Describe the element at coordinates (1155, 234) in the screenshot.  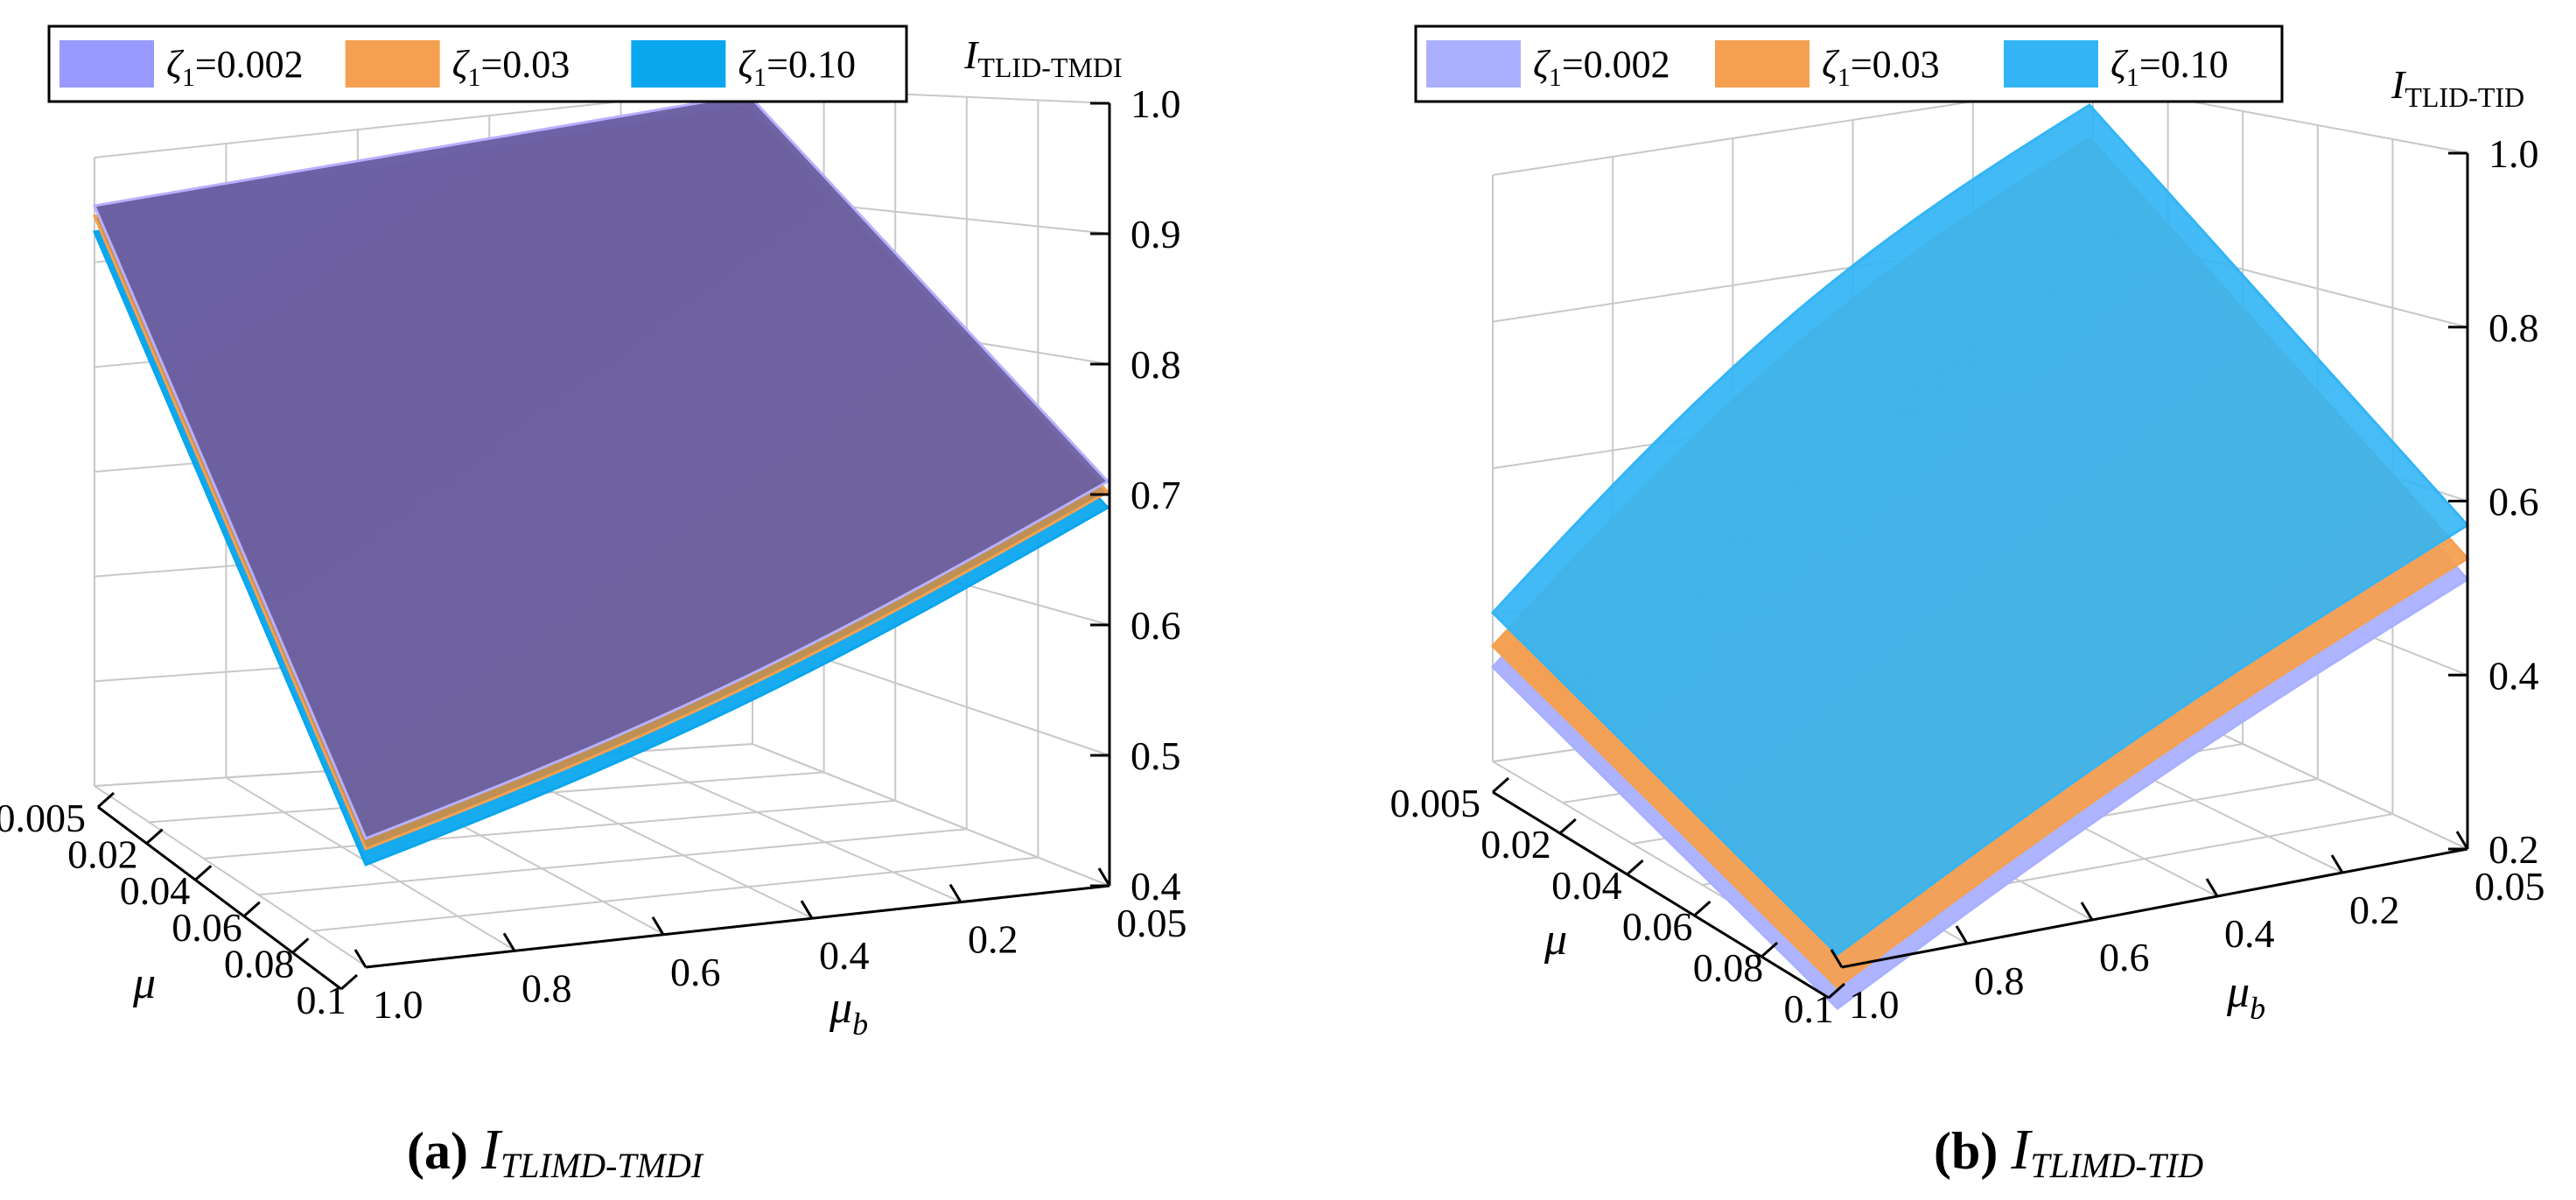
I see `z-tick-label: 0.9` at that location.